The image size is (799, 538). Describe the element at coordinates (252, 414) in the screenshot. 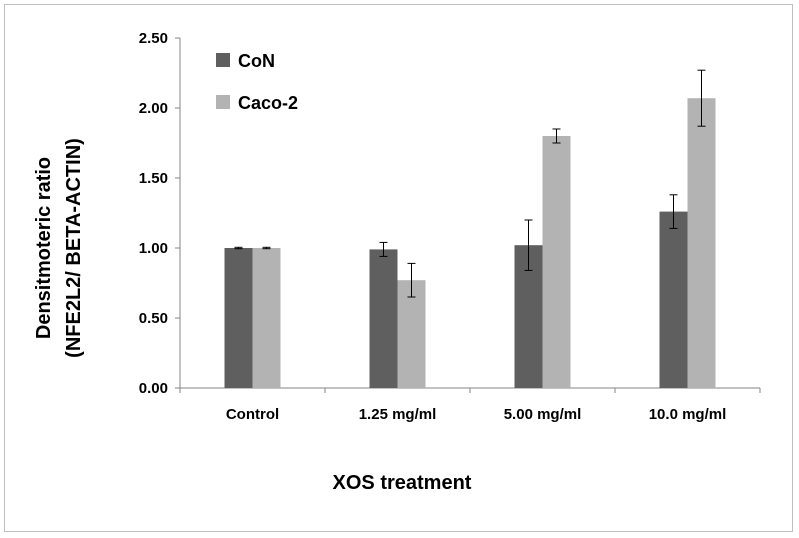

I see `x-tick-label: Control` at that location.